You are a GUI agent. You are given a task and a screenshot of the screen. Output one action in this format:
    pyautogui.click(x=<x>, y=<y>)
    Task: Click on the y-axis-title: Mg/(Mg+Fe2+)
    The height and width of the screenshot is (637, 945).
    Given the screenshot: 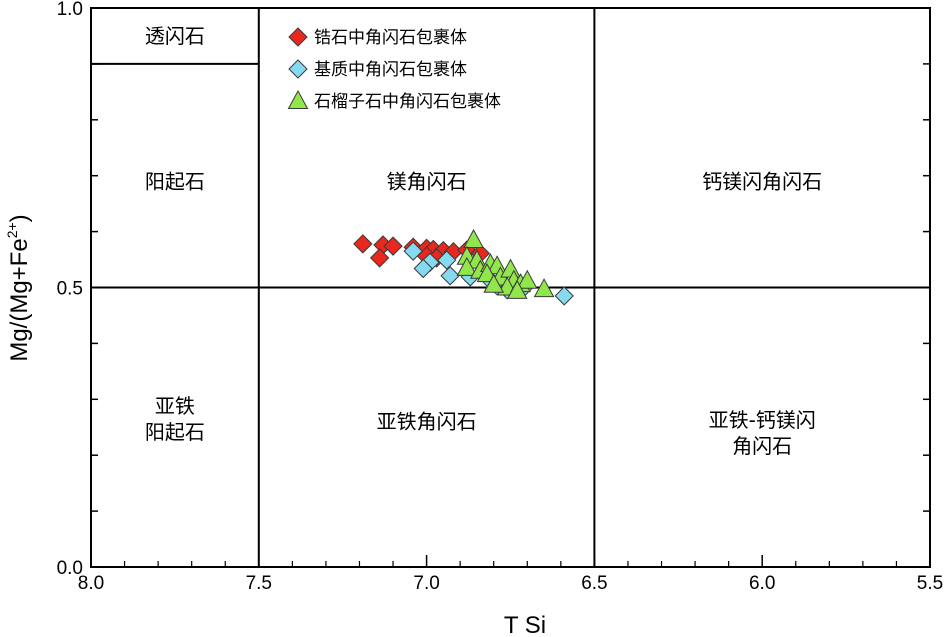 What is the action you would take?
    pyautogui.click(x=18, y=287)
    